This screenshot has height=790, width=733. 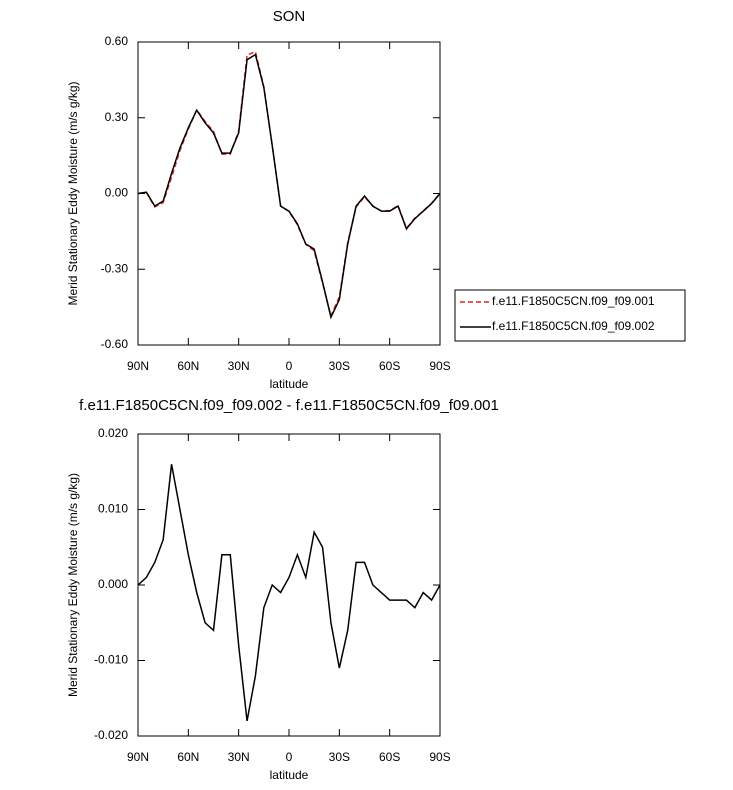 I want to click on legend-box, so click(x=570, y=315).